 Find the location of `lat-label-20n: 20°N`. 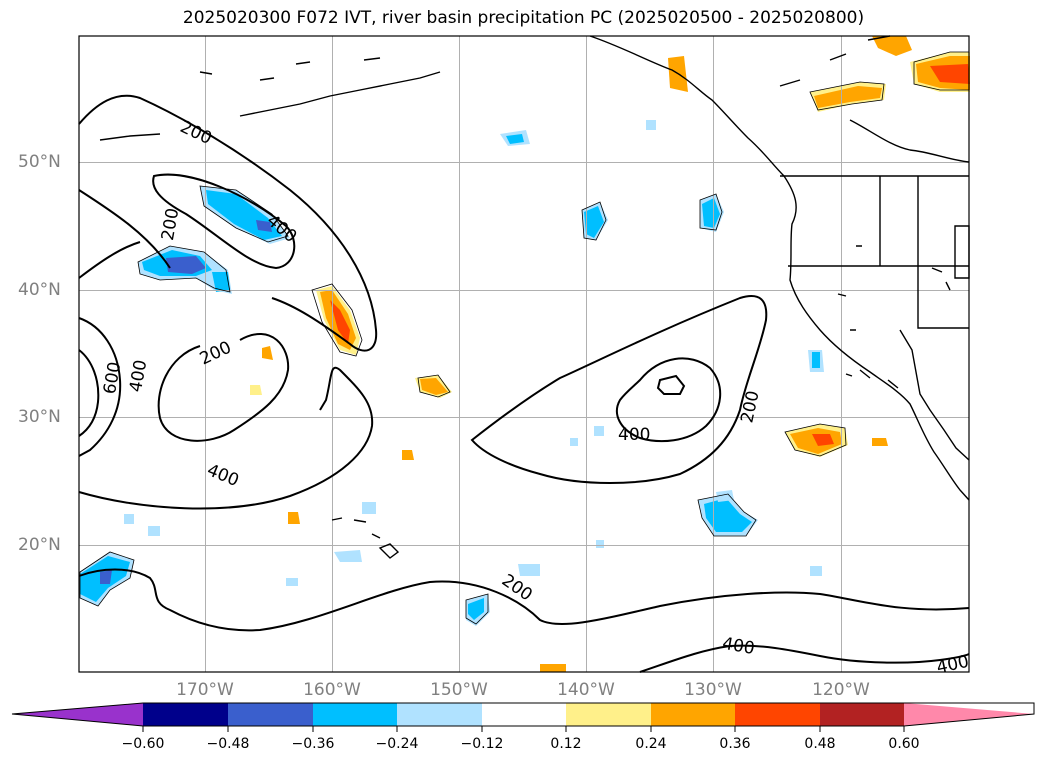

lat-label-20n: 20°N is located at coordinates (39, 545).